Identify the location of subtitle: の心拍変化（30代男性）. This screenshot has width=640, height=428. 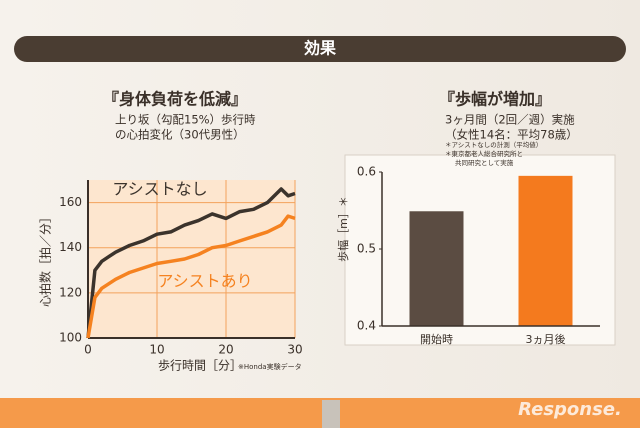
(180, 135).